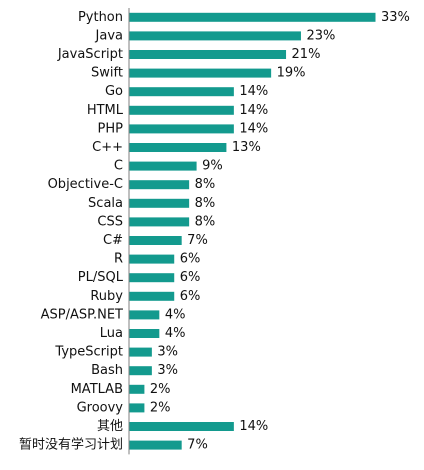 The height and width of the screenshot is (470, 424). I want to click on category-label-20: MATLAB, so click(97, 389).